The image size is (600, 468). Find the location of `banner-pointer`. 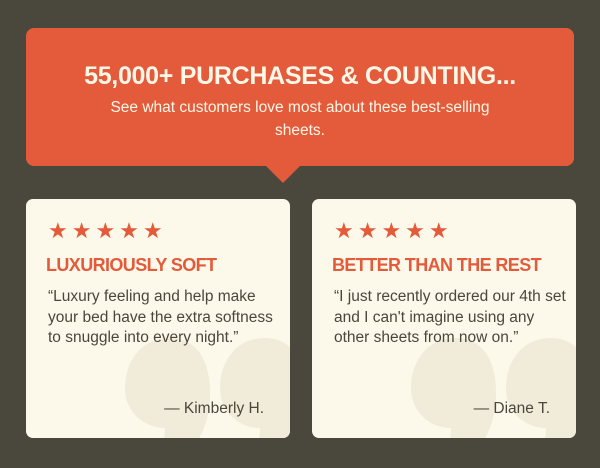

banner-pointer is located at coordinates (283, 174).